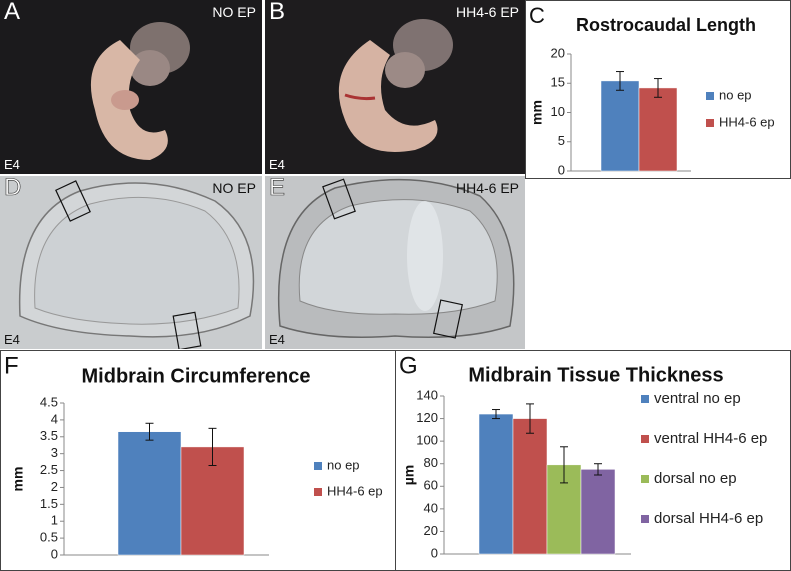 This screenshot has width=791, height=571. I want to click on y-tick-label: 3, so click(54, 452).